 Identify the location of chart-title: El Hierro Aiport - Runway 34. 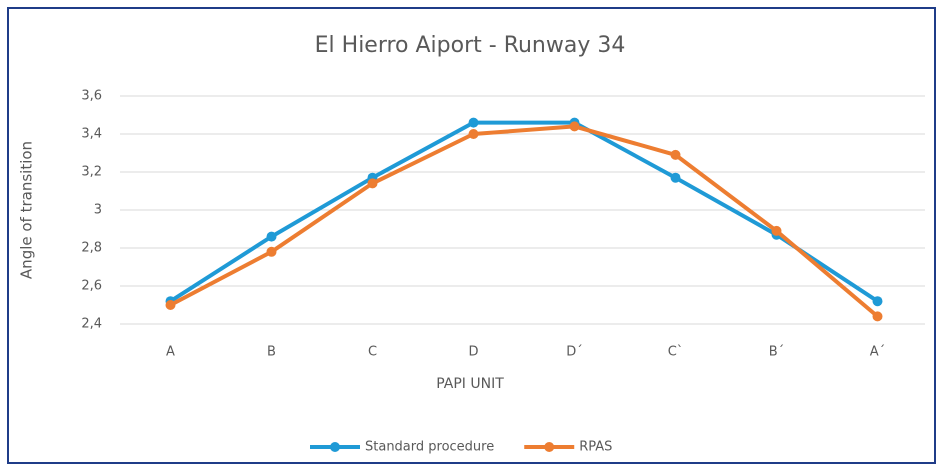
(470, 45).